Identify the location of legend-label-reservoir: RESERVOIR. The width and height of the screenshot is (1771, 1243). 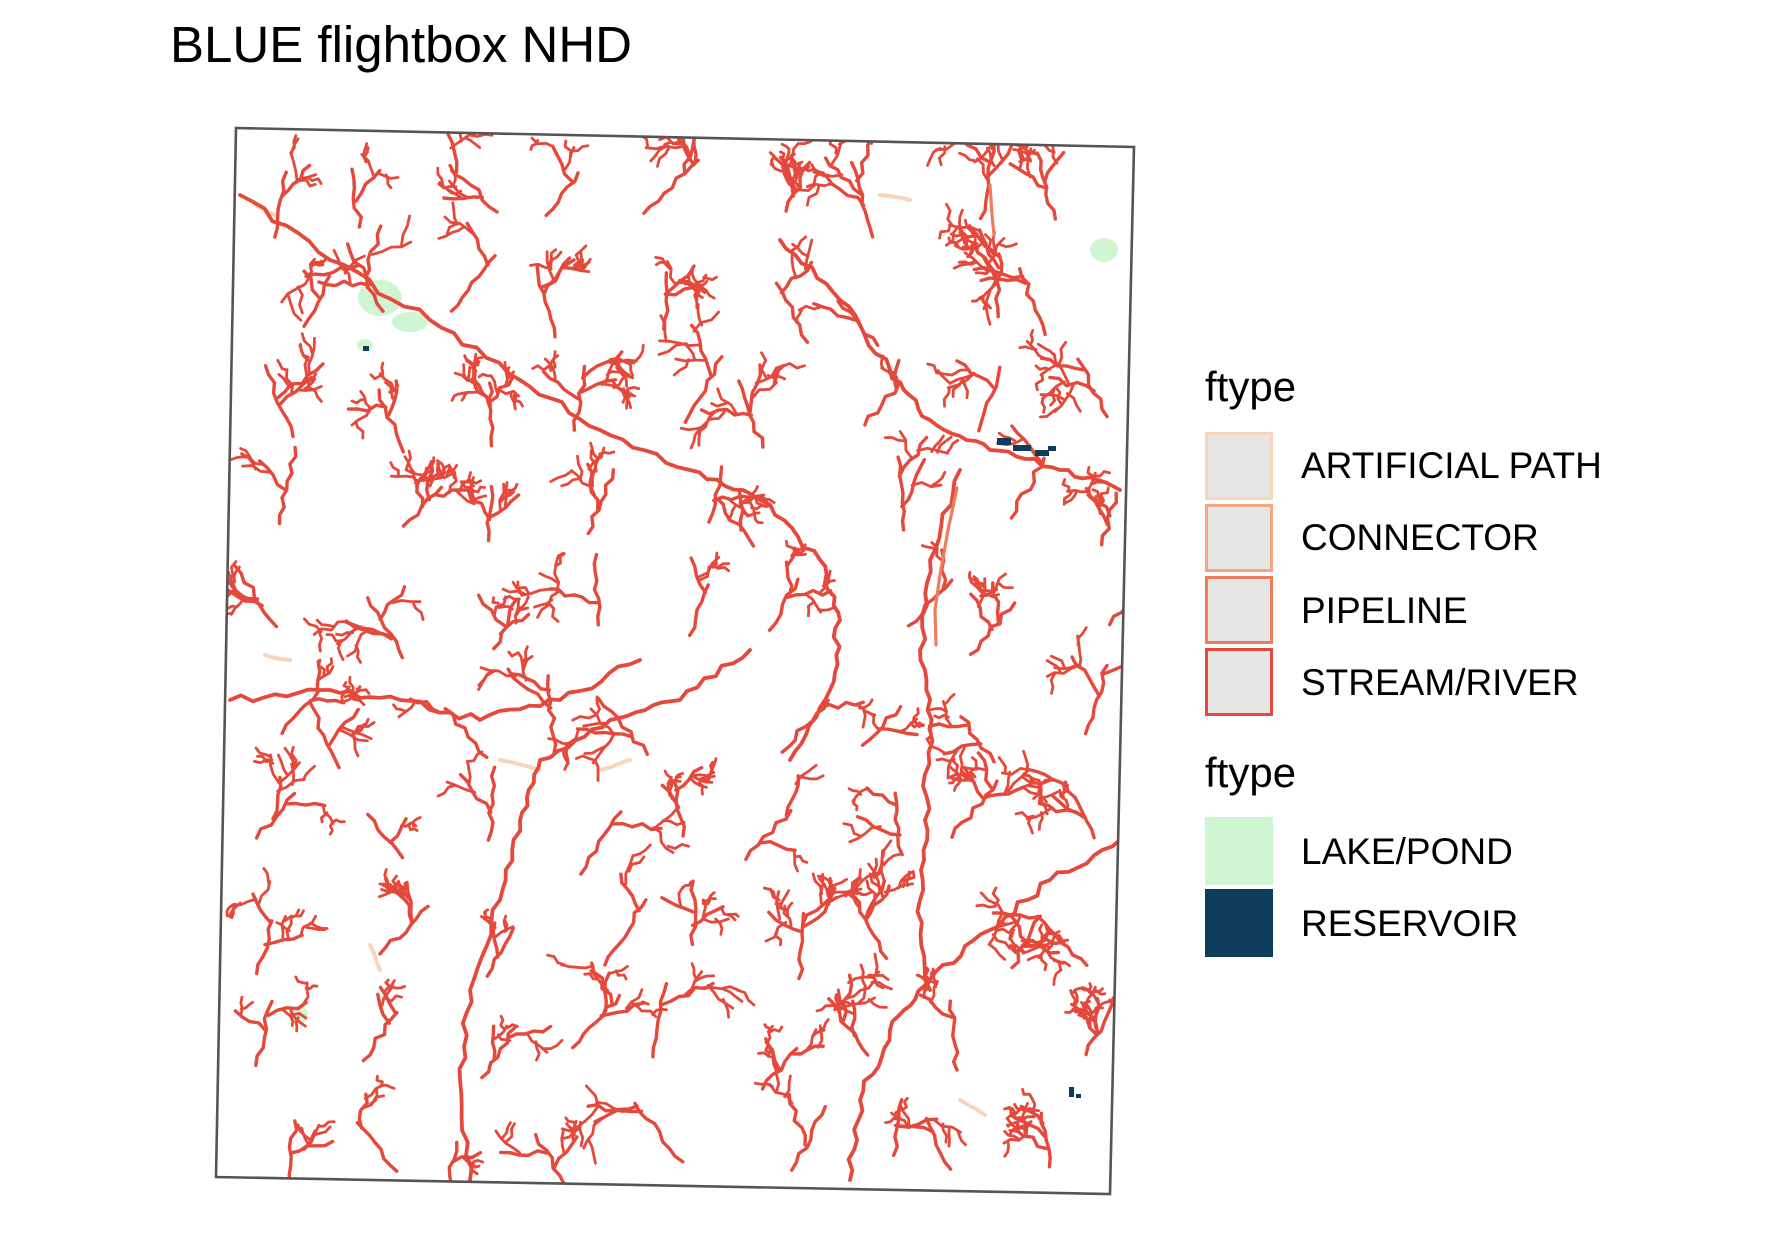
(1410, 923).